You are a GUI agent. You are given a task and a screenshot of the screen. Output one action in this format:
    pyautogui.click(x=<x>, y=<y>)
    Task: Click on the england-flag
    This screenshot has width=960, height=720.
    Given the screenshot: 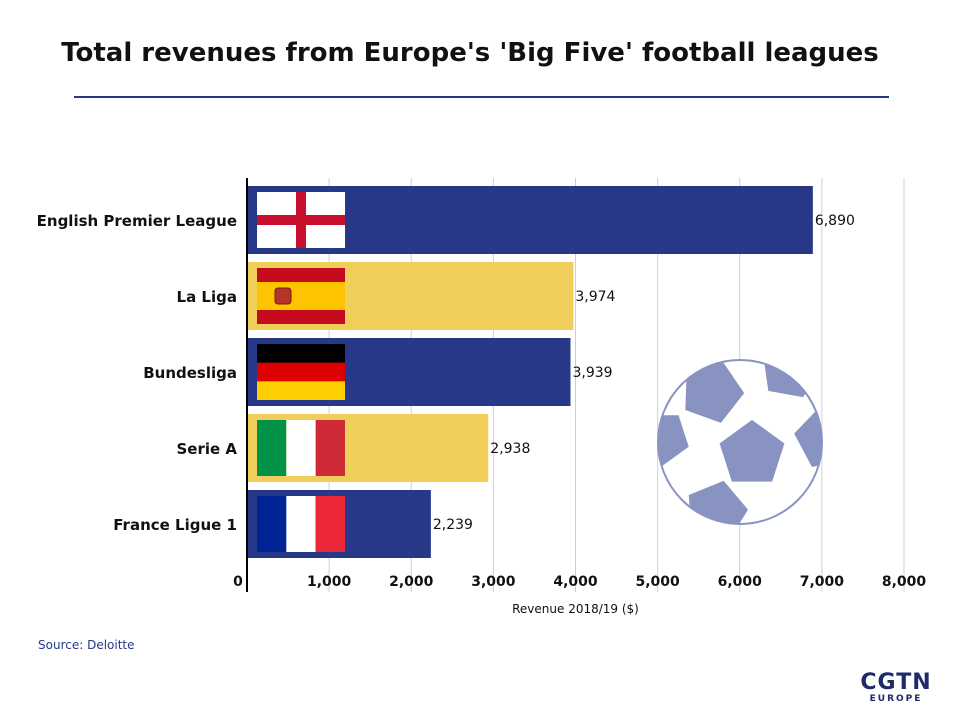 What is the action you would take?
    pyautogui.click(x=301, y=220)
    